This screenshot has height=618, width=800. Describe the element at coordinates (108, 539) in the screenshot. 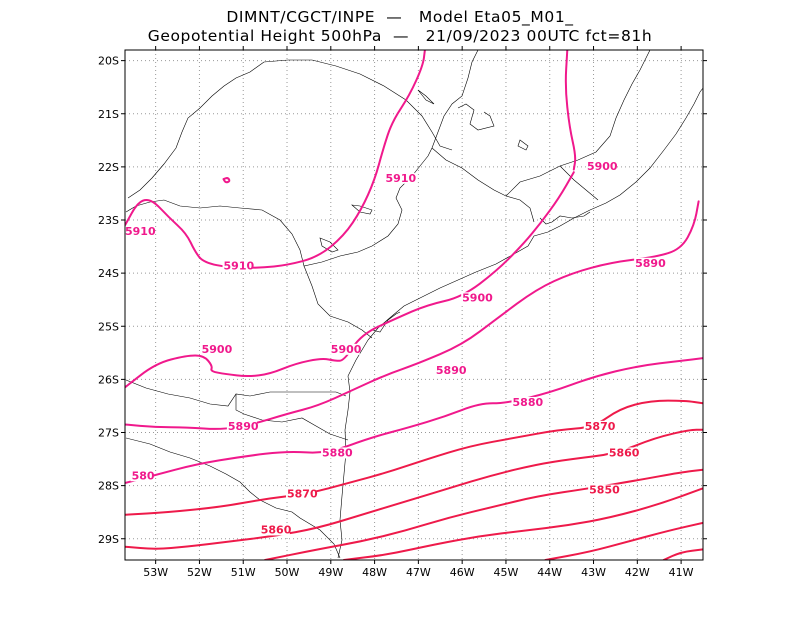

I see `lat-tick-label: 29S` at that location.